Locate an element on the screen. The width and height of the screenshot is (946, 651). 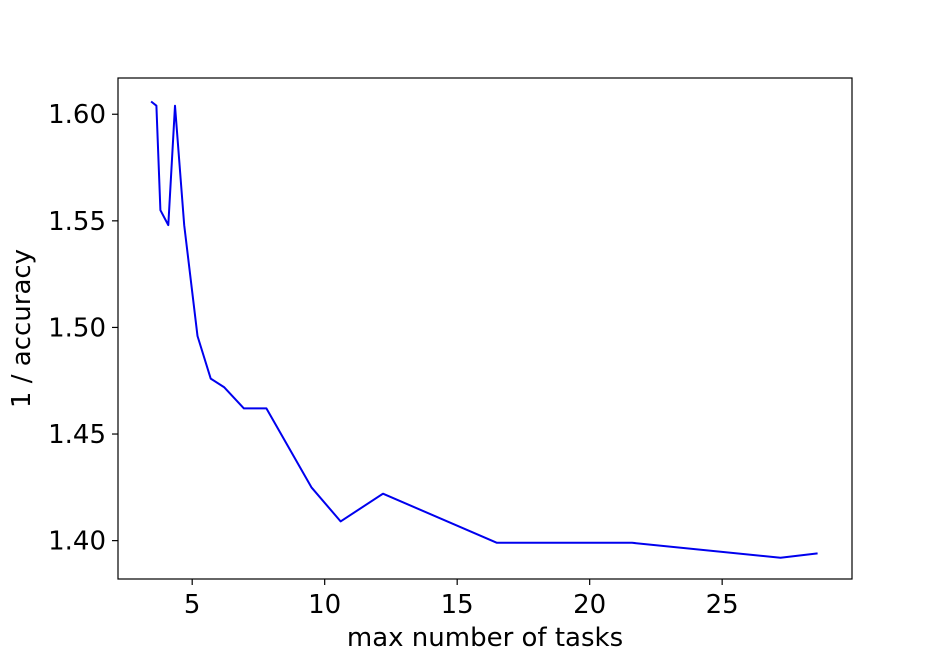
x-tick-label: 5 is located at coordinates (192, 605).